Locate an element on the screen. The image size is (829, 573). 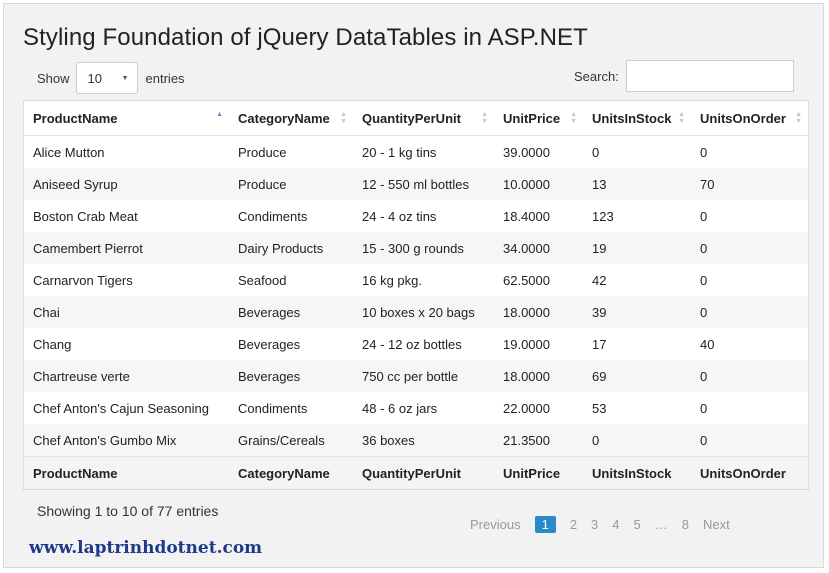
sort-asc-icon: ▲ is located at coordinates (219, 114).